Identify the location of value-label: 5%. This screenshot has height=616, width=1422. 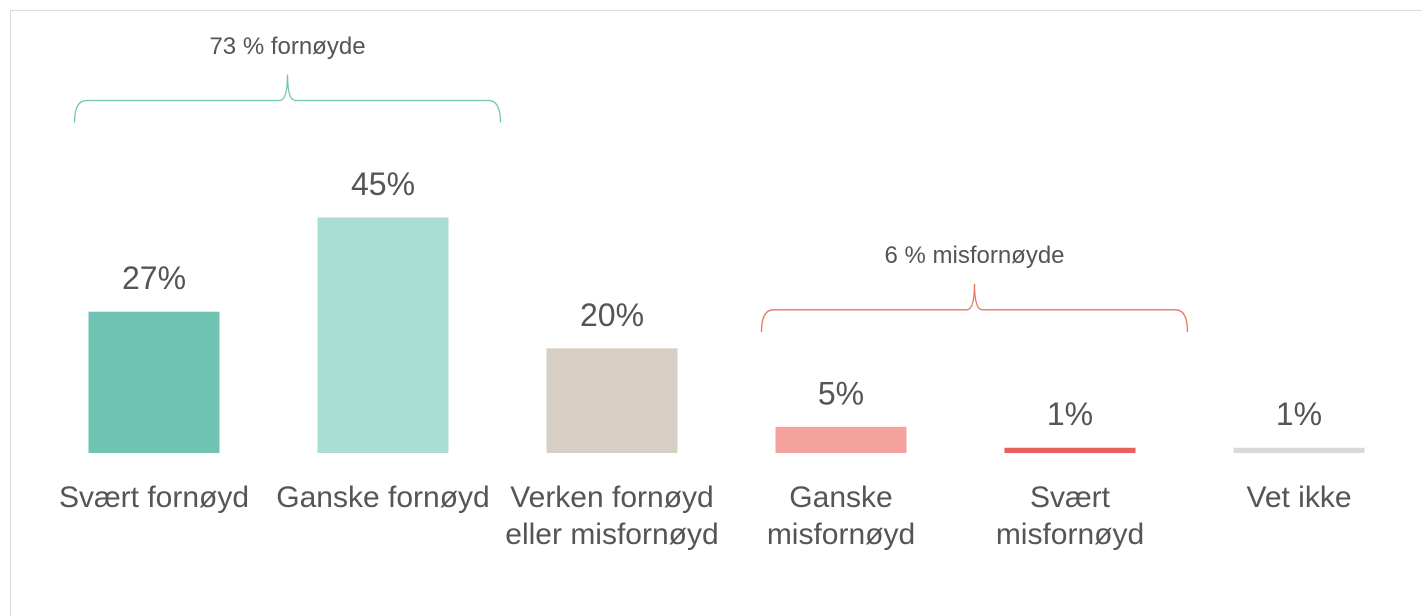
(841, 393).